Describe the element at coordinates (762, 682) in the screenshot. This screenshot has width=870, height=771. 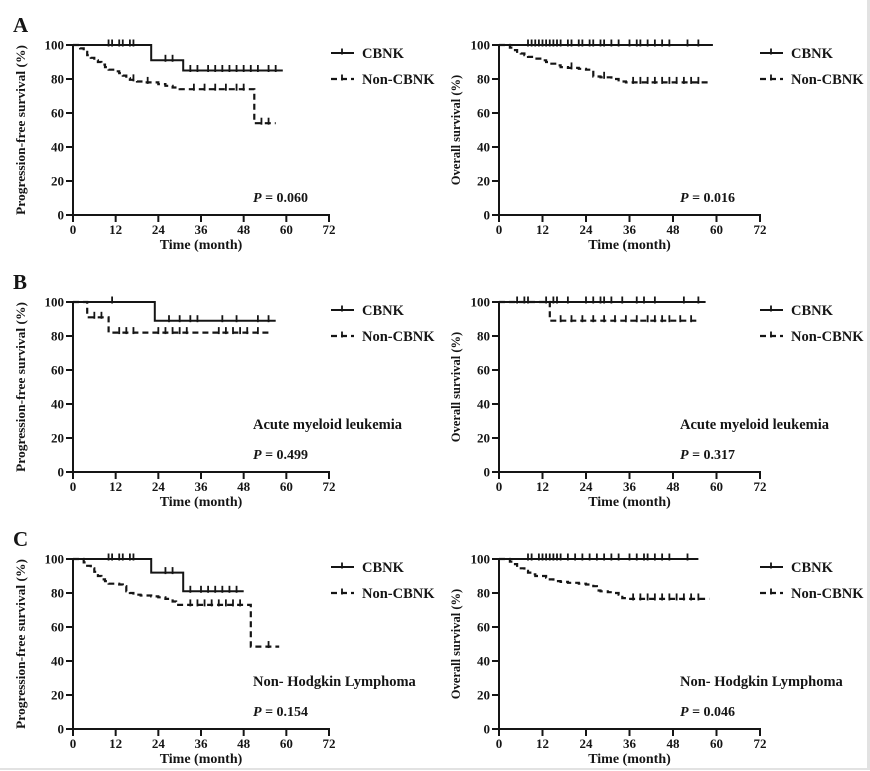
I see `annotation-non-hodgkin-lymphoma: Non- Hodgkin Lymphoma` at that location.